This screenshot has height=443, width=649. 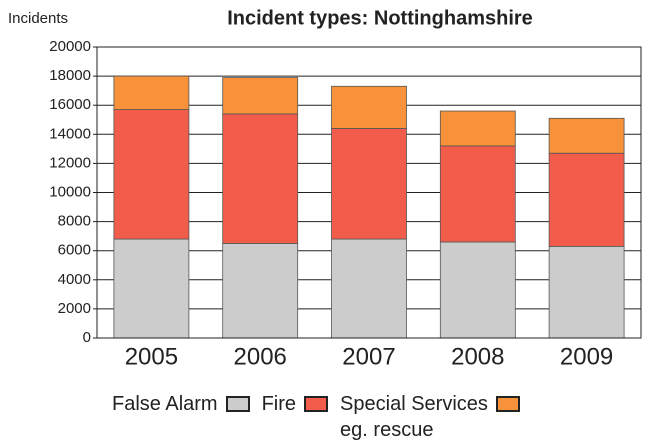 What do you see at coordinates (74, 221) in the screenshot?
I see `y-tick-label: 8000` at bounding box center [74, 221].